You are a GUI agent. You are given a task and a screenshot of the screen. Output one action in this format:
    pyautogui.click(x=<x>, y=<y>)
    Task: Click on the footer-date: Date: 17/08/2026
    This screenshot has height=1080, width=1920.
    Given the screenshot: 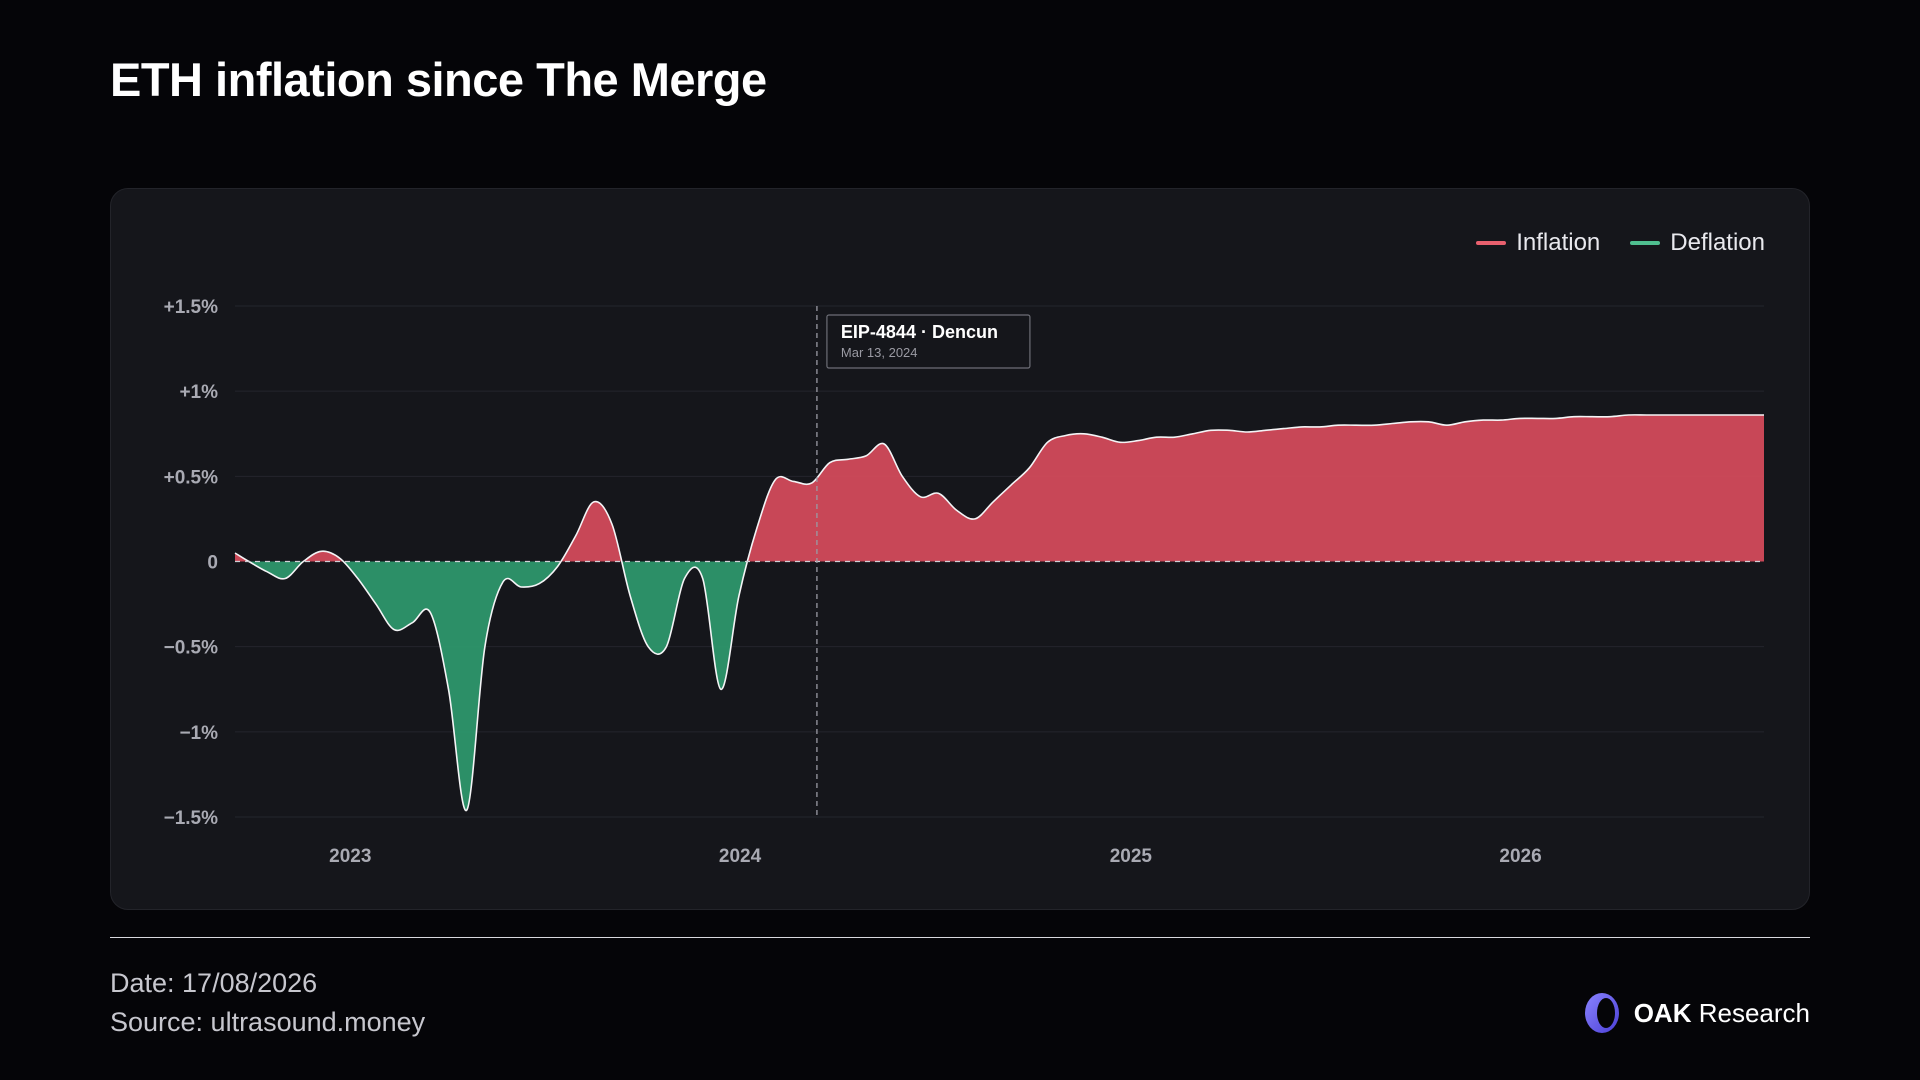 What is the action you would take?
    pyautogui.click(x=214, y=983)
    